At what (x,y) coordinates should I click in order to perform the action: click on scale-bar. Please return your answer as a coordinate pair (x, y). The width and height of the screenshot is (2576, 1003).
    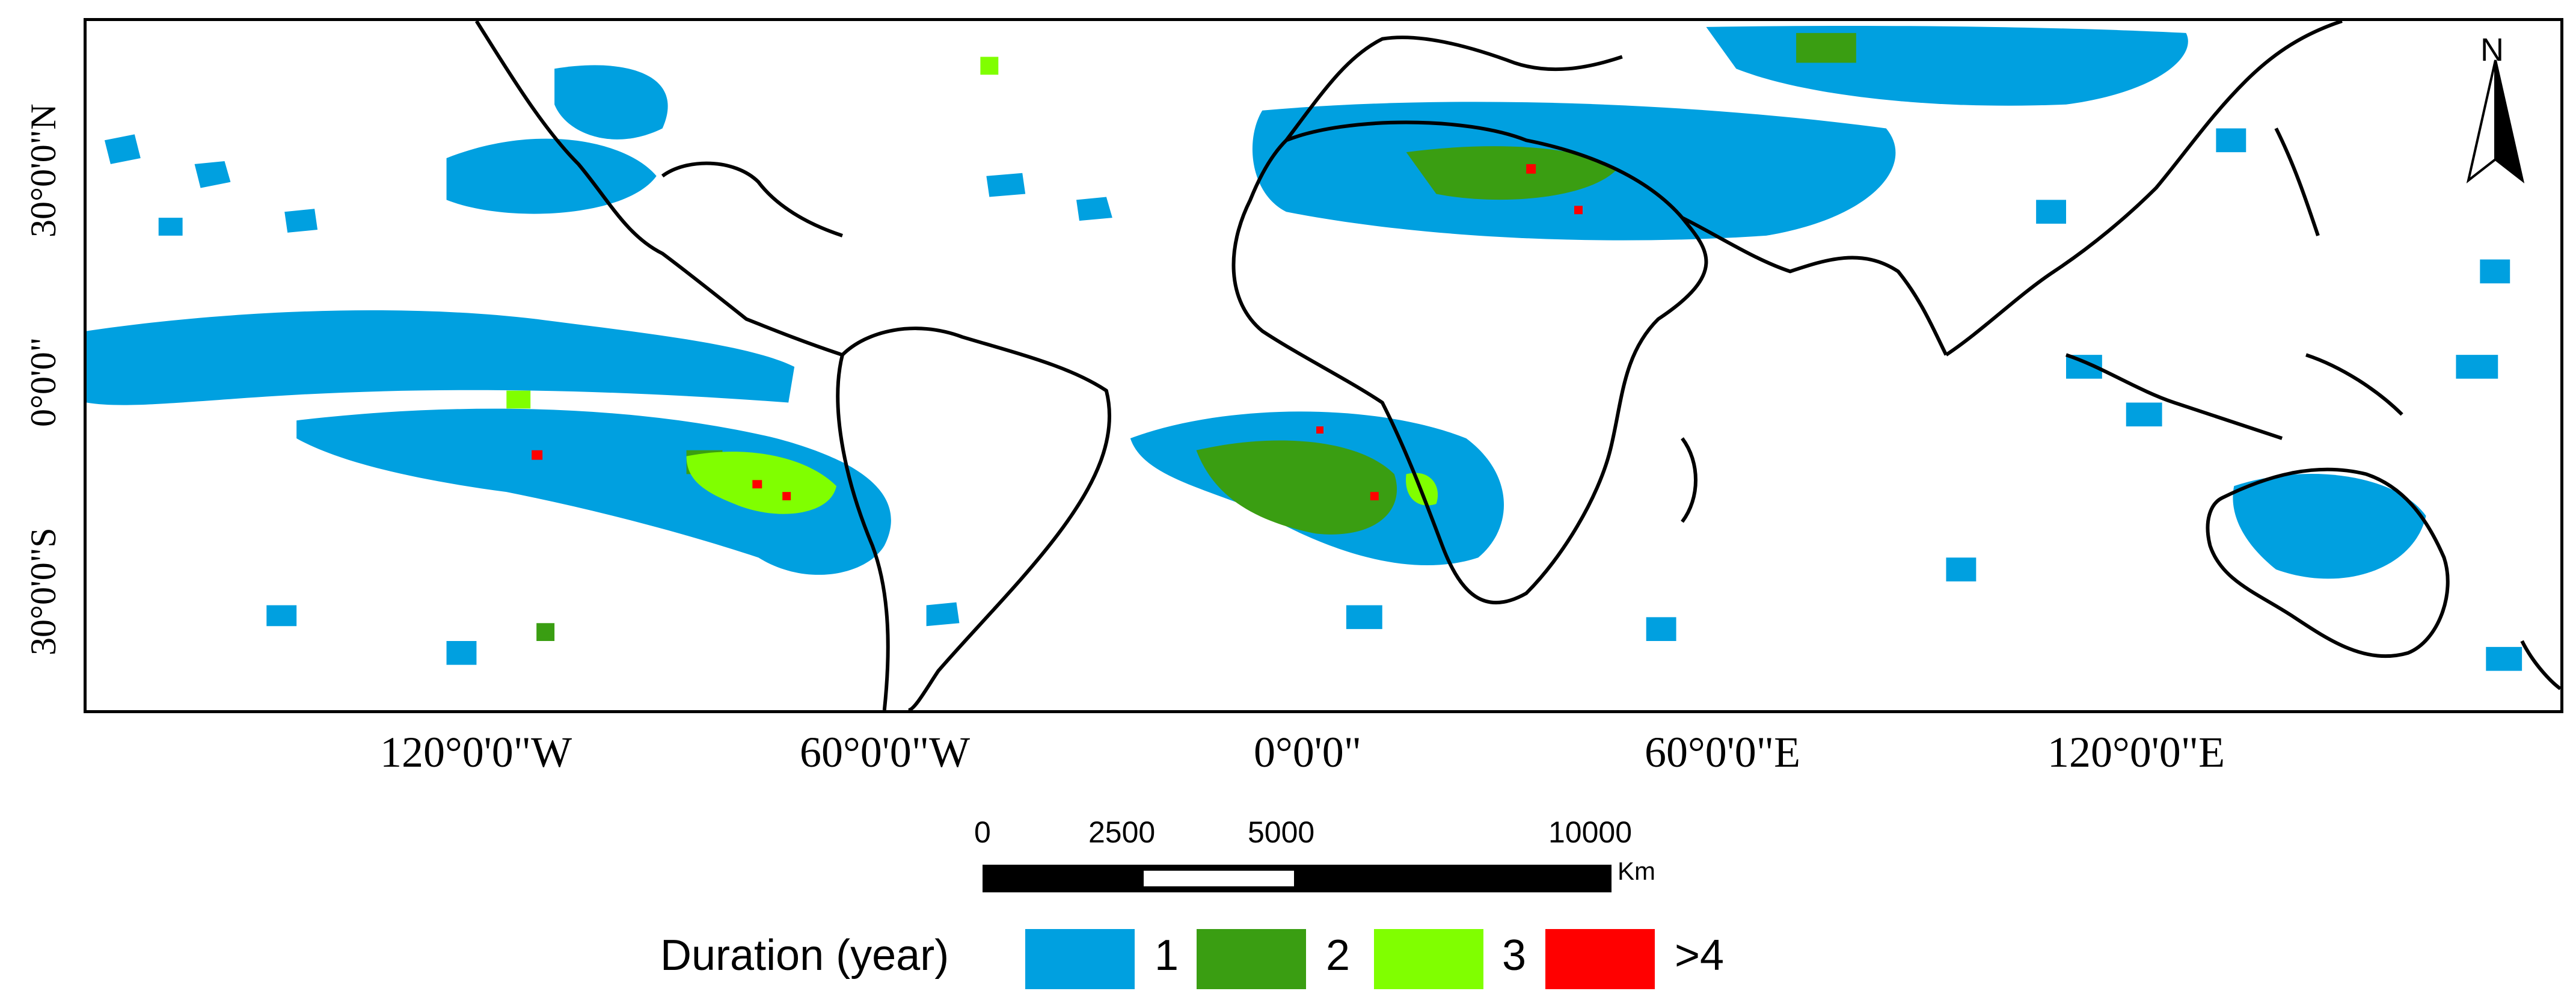
    Looking at the image, I should click on (1297, 878).